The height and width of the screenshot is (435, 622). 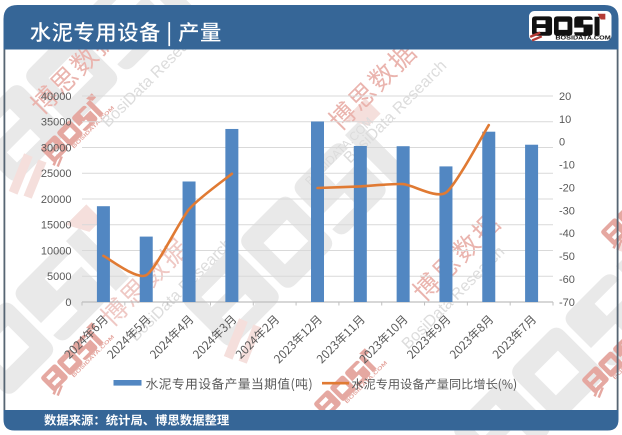 I want to click on svg-text: 15000, so click(x=56, y=226).